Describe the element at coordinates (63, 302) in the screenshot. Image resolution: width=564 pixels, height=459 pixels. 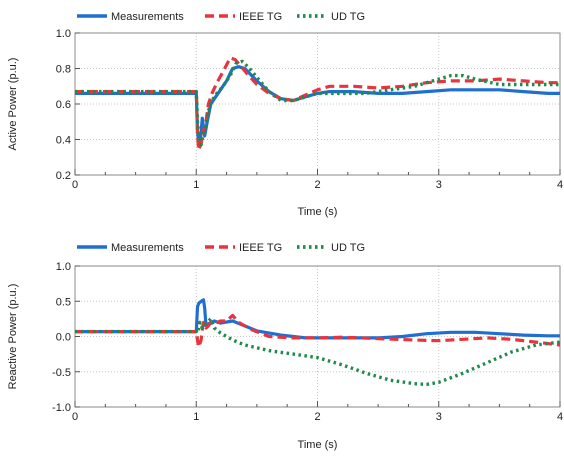
I see `y-tick-label: 0.5` at that location.